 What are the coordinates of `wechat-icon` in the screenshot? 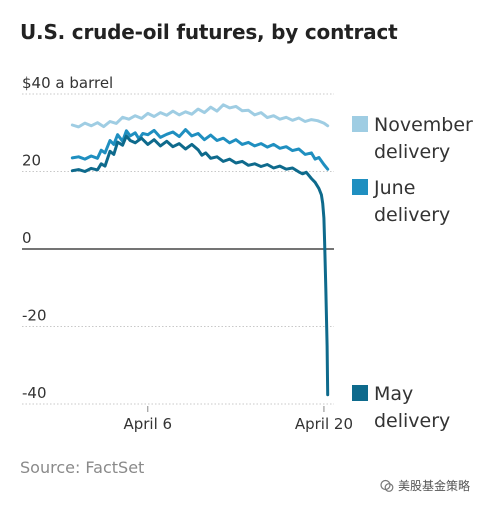 It's located at (387, 485).